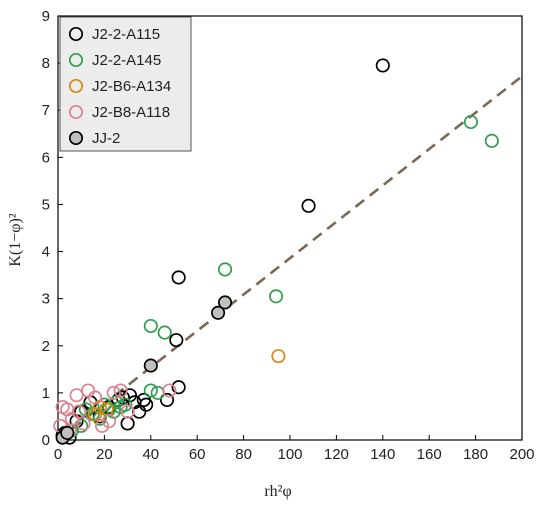  What do you see at coordinates (475, 454) in the screenshot?
I see `x-tick-label: 180` at bounding box center [475, 454].